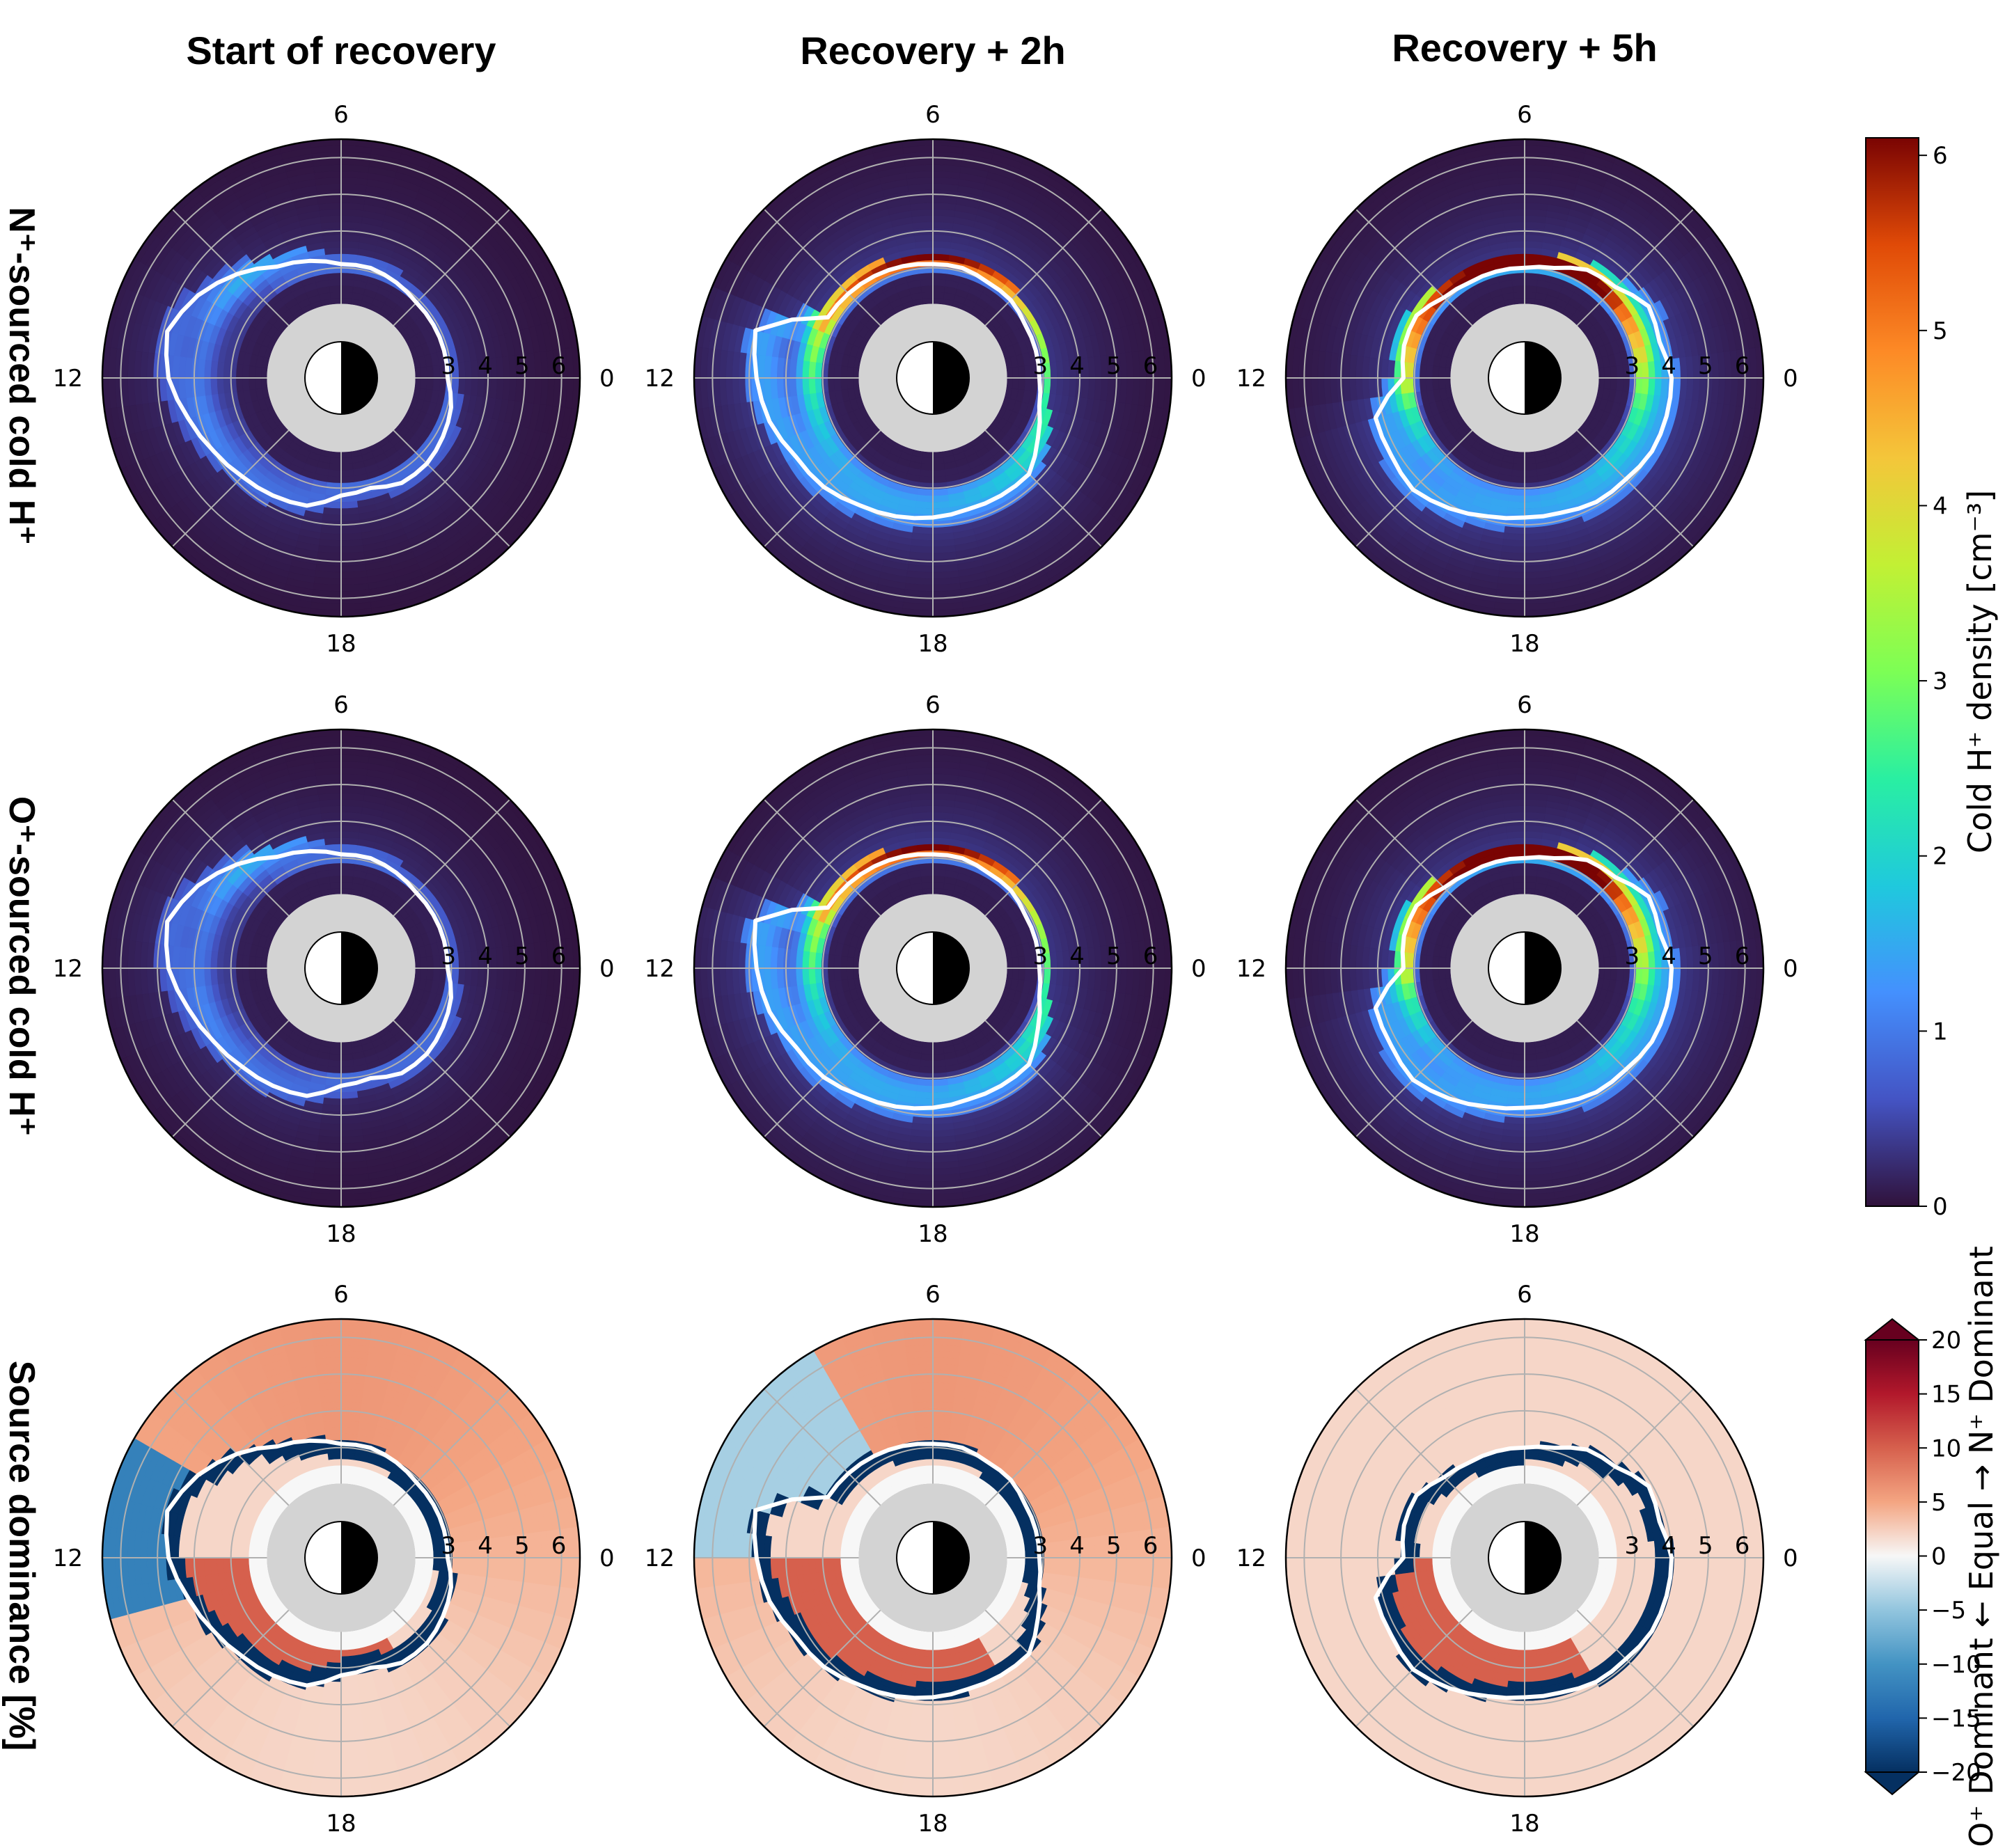 The image size is (2005, 1848). I want to click on radial-tick-label: 3, so click(1632, 366).